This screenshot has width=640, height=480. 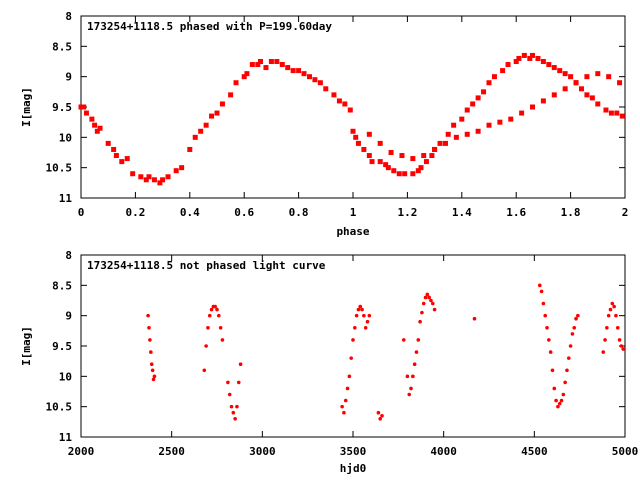 I want to click on y-tick-label: 10.5, so click(x=59, y=407).